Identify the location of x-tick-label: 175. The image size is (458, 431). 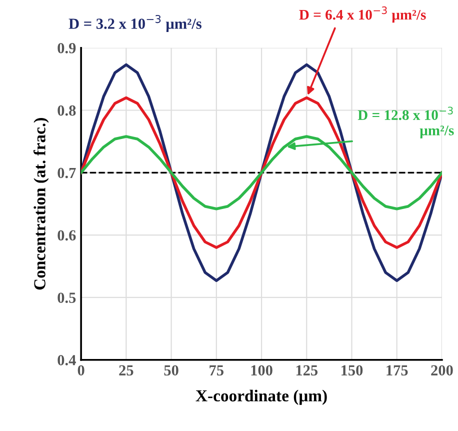
(397, 370).